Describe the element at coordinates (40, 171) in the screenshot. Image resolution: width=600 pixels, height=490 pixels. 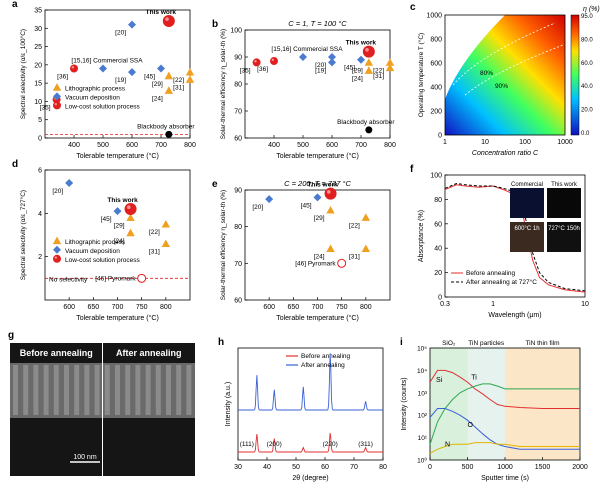
I see `y-tick-label: 6` at that location.